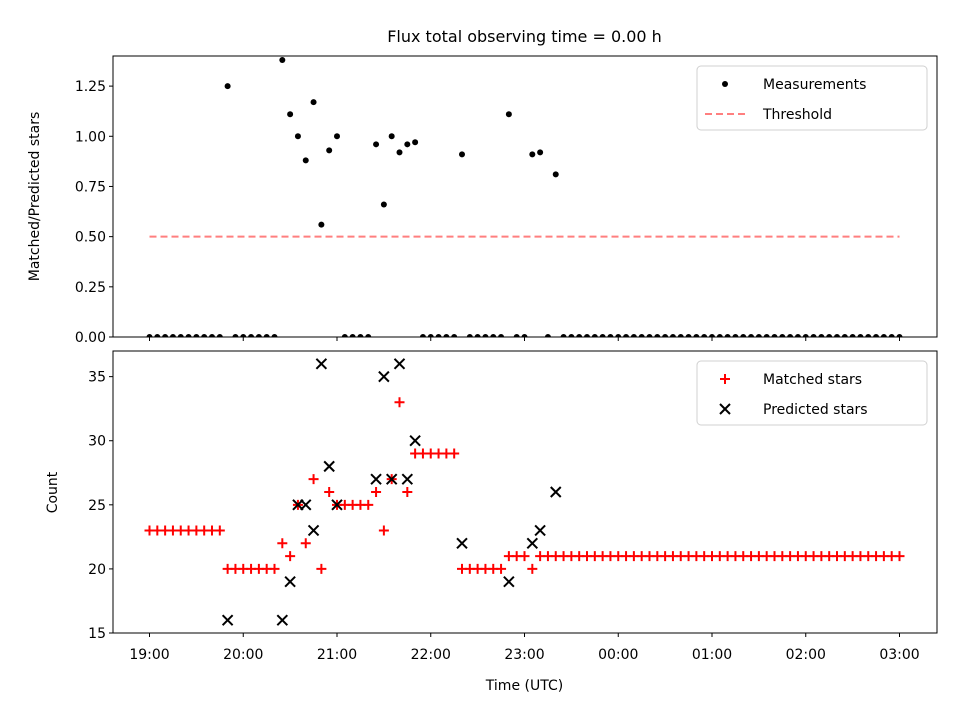 The height and width of the screenshot is (720, 960). I want to click on bottom-y-tick-label: 30, so click(97, 442).